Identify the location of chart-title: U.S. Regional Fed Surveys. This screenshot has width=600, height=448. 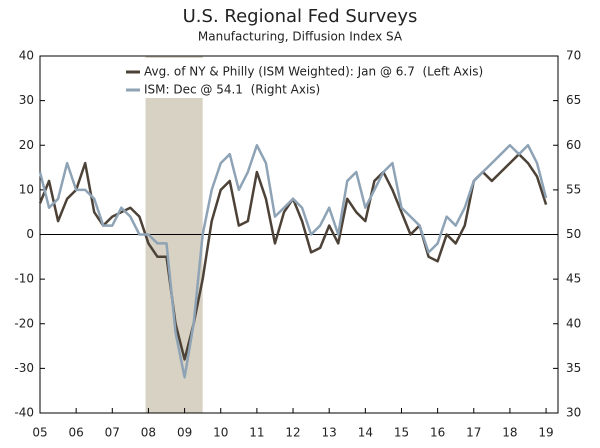
(300, 16).